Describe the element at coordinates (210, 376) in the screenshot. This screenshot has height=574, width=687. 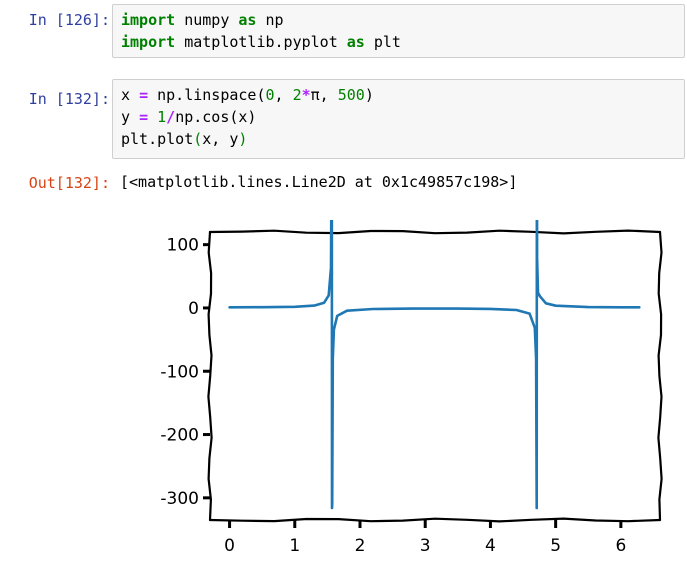
I see `axes-frame-left` at that location.